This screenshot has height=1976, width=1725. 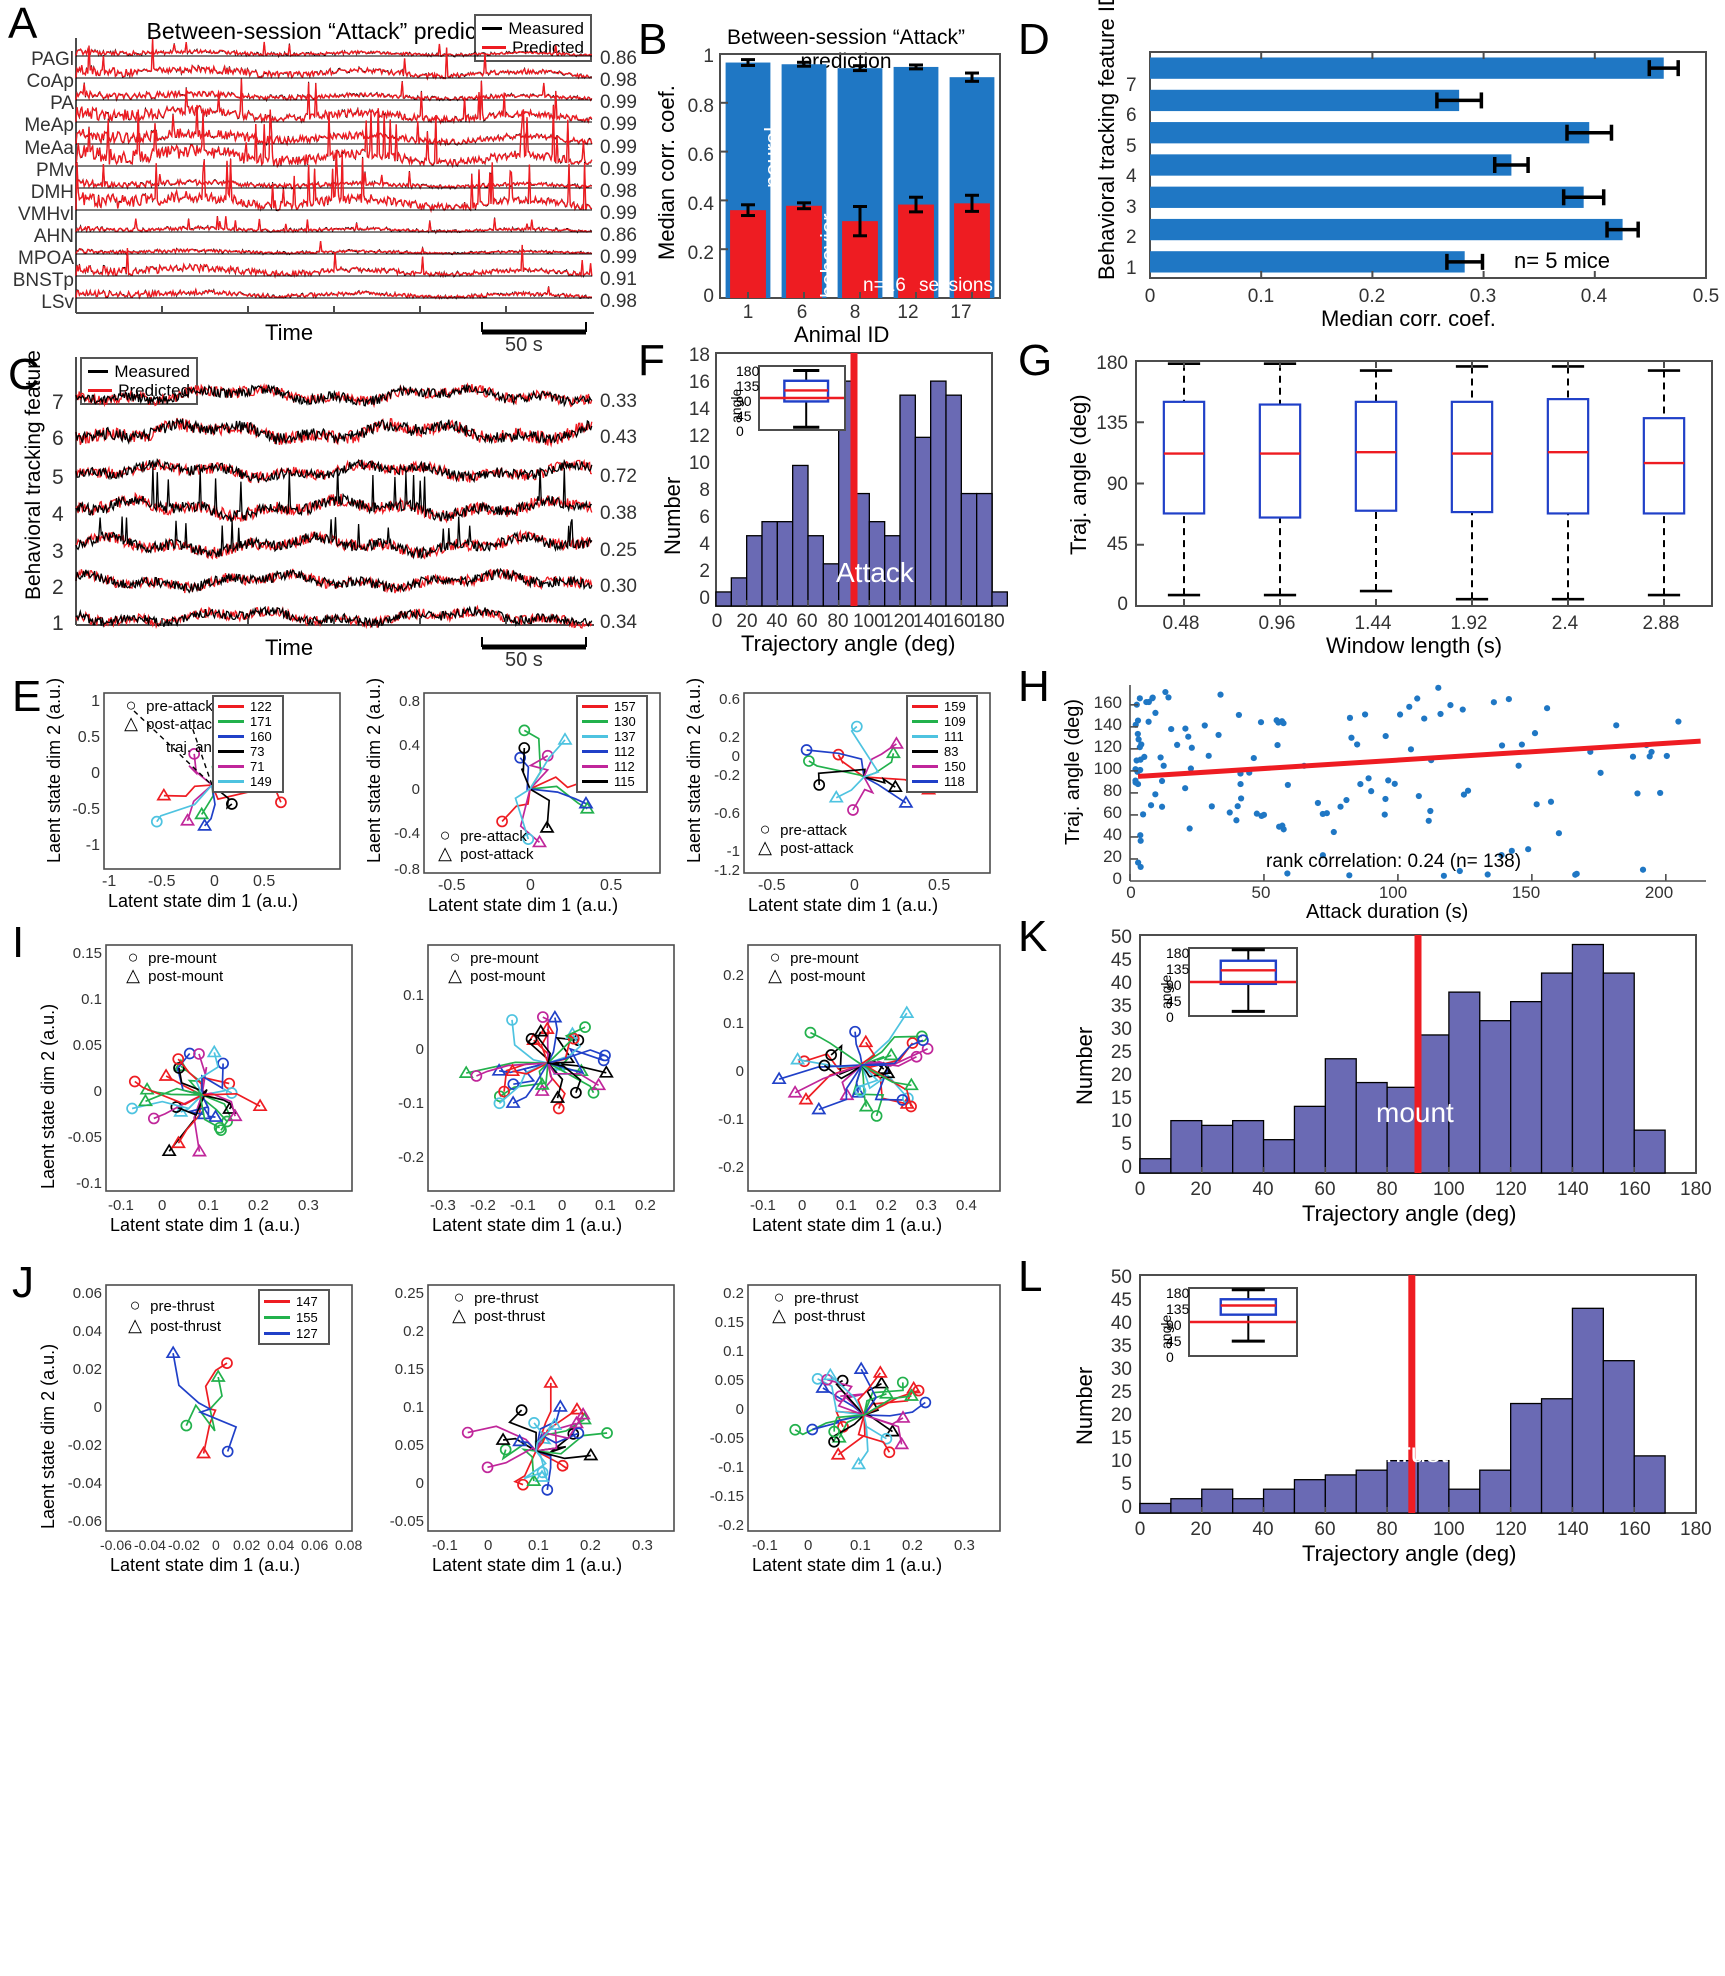 I want to click on panel-k-histogram, so click(x=1418, y=1054).